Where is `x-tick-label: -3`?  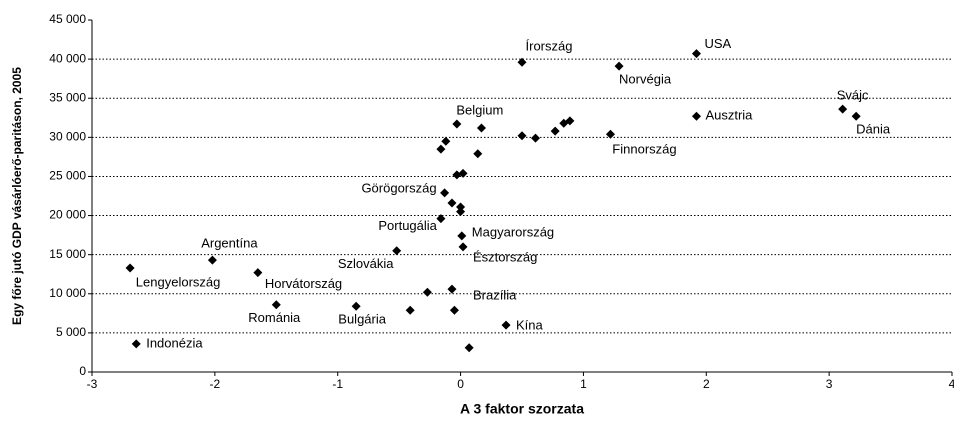 x-tick-label: -3 is located at coordinates (92, 384).